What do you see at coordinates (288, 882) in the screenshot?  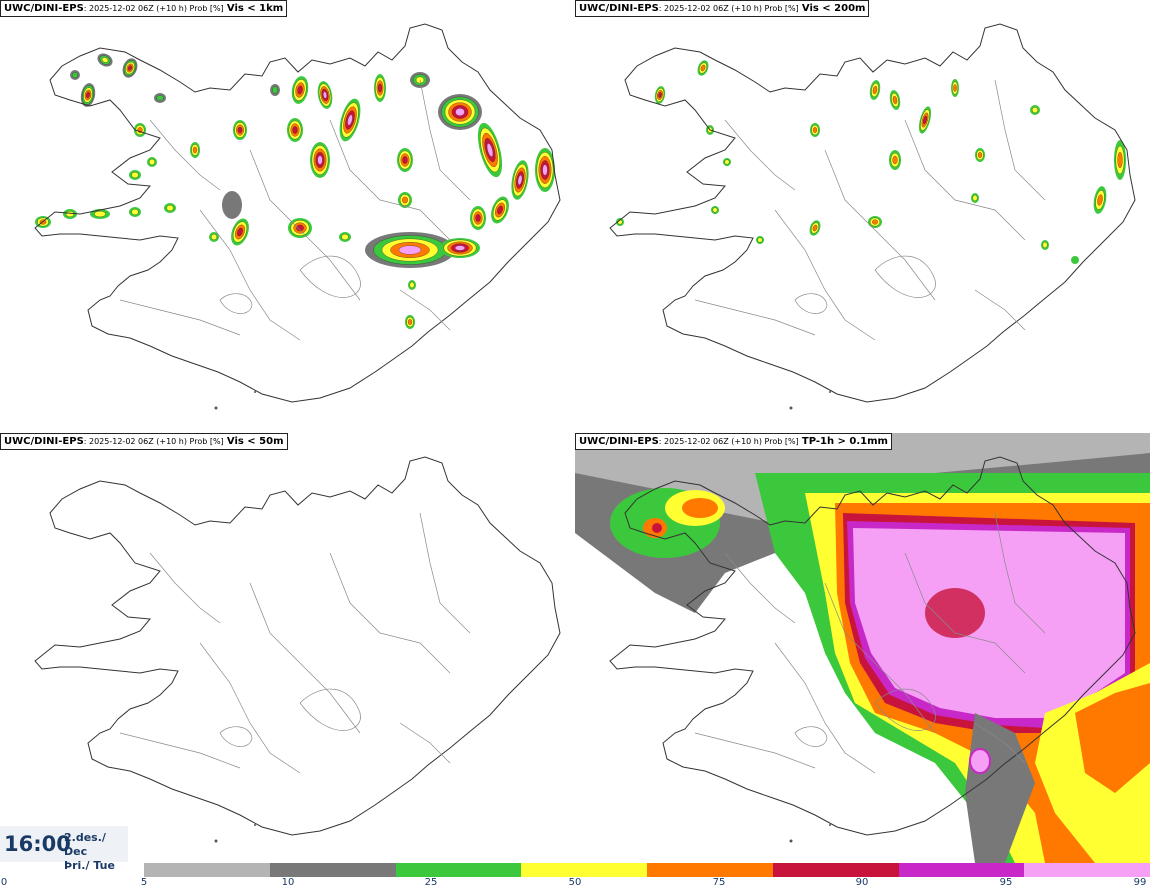 I see `colorbar-tick: 10` at bounding box center [288, 882].